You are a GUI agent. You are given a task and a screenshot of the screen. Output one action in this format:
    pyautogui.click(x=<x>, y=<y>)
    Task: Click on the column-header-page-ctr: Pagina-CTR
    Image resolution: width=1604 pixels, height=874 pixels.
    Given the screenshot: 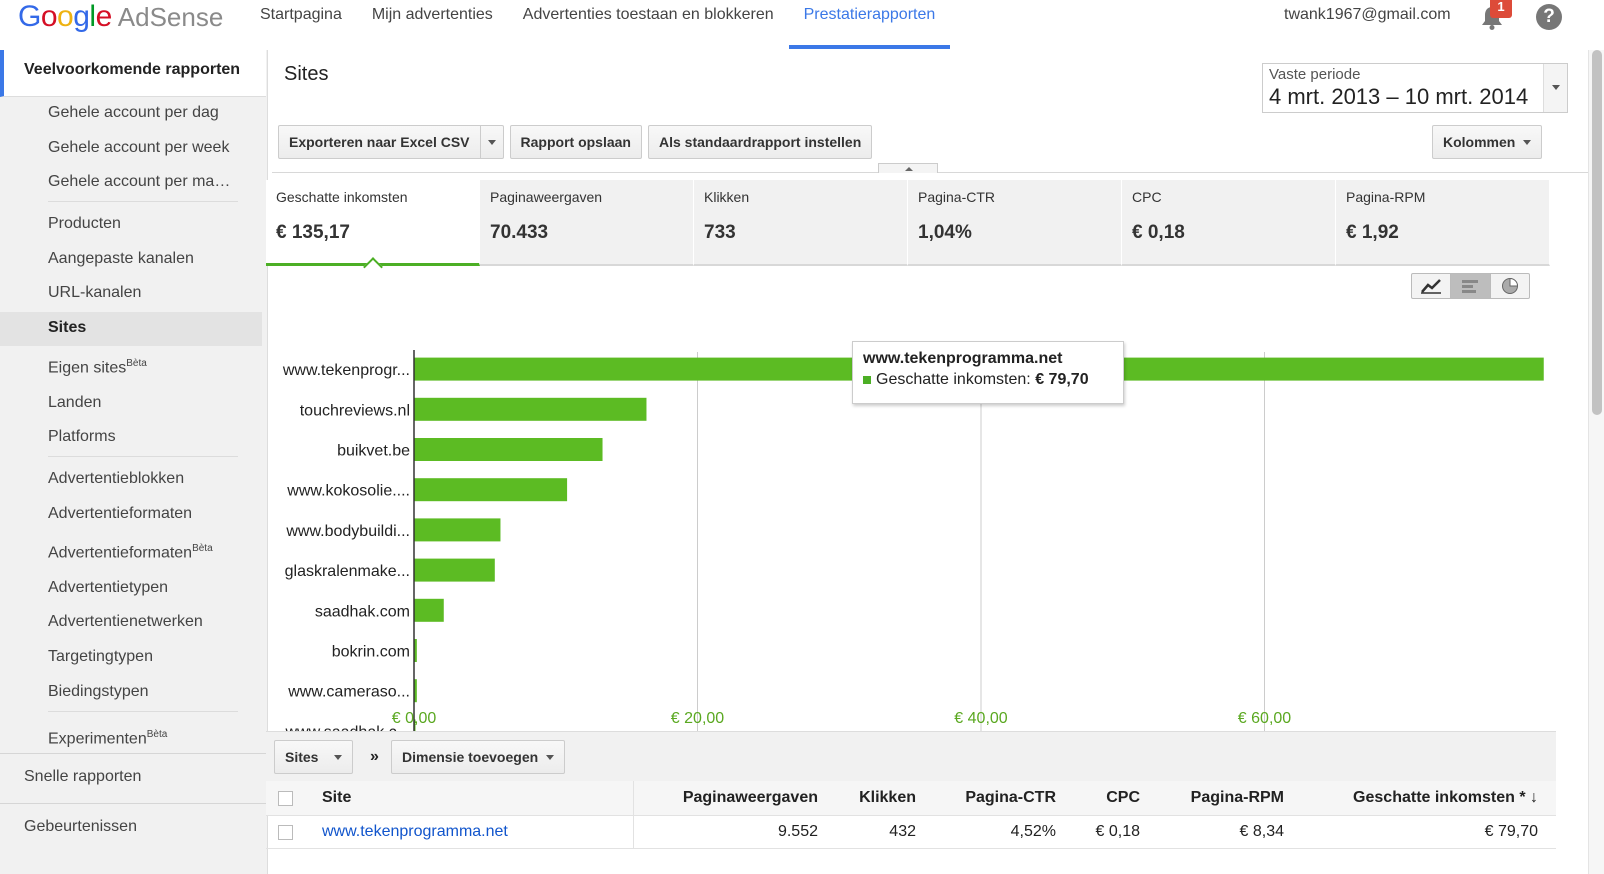 What is the action you would take?
    pyautogui.click(x=1010, y=797)
    